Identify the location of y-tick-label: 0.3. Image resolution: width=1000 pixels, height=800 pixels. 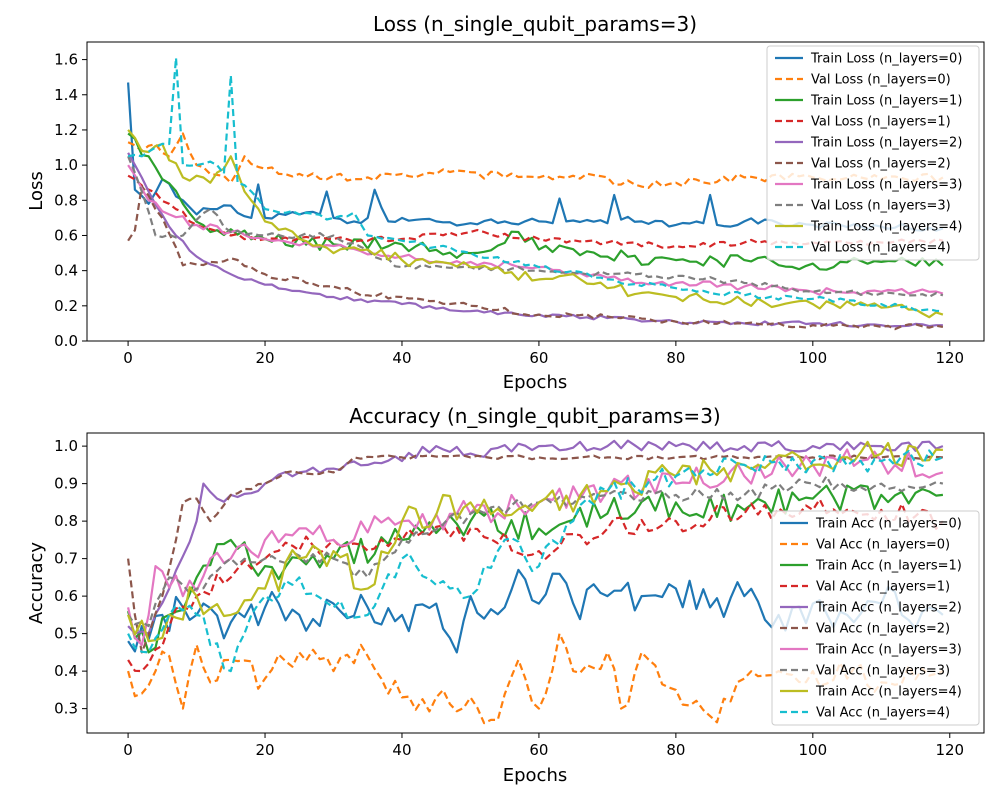
(66, 709).